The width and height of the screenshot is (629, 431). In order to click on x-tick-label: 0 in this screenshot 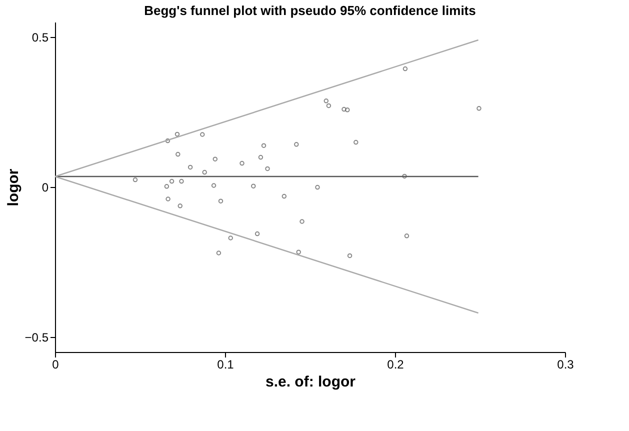, I will do `click(56, 365)`.